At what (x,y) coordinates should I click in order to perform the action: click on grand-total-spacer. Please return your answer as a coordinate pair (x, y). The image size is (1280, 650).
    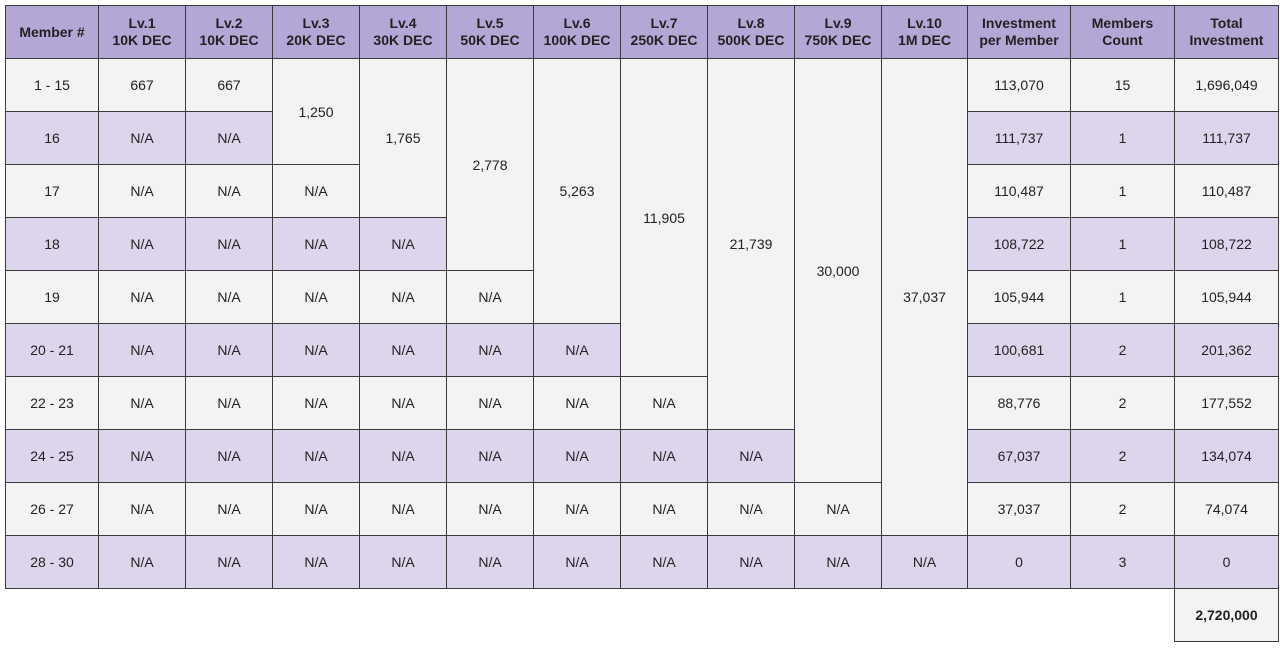
    Looking at the image, I should click on (590, 615).